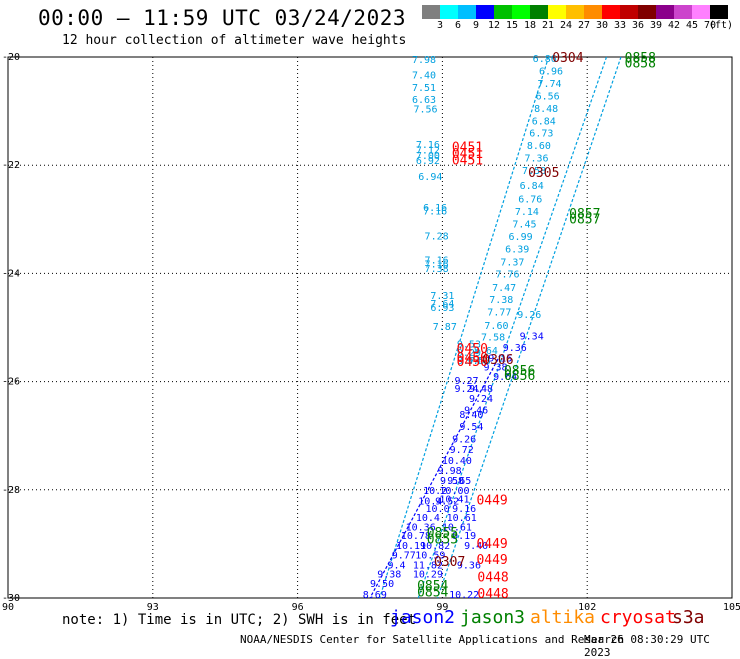 The width and height of the screenshot is (740, 659). Describe the element at coordinates (454, 499) in the screenshot. I see `data-label-jason2: 10.41` at that location.